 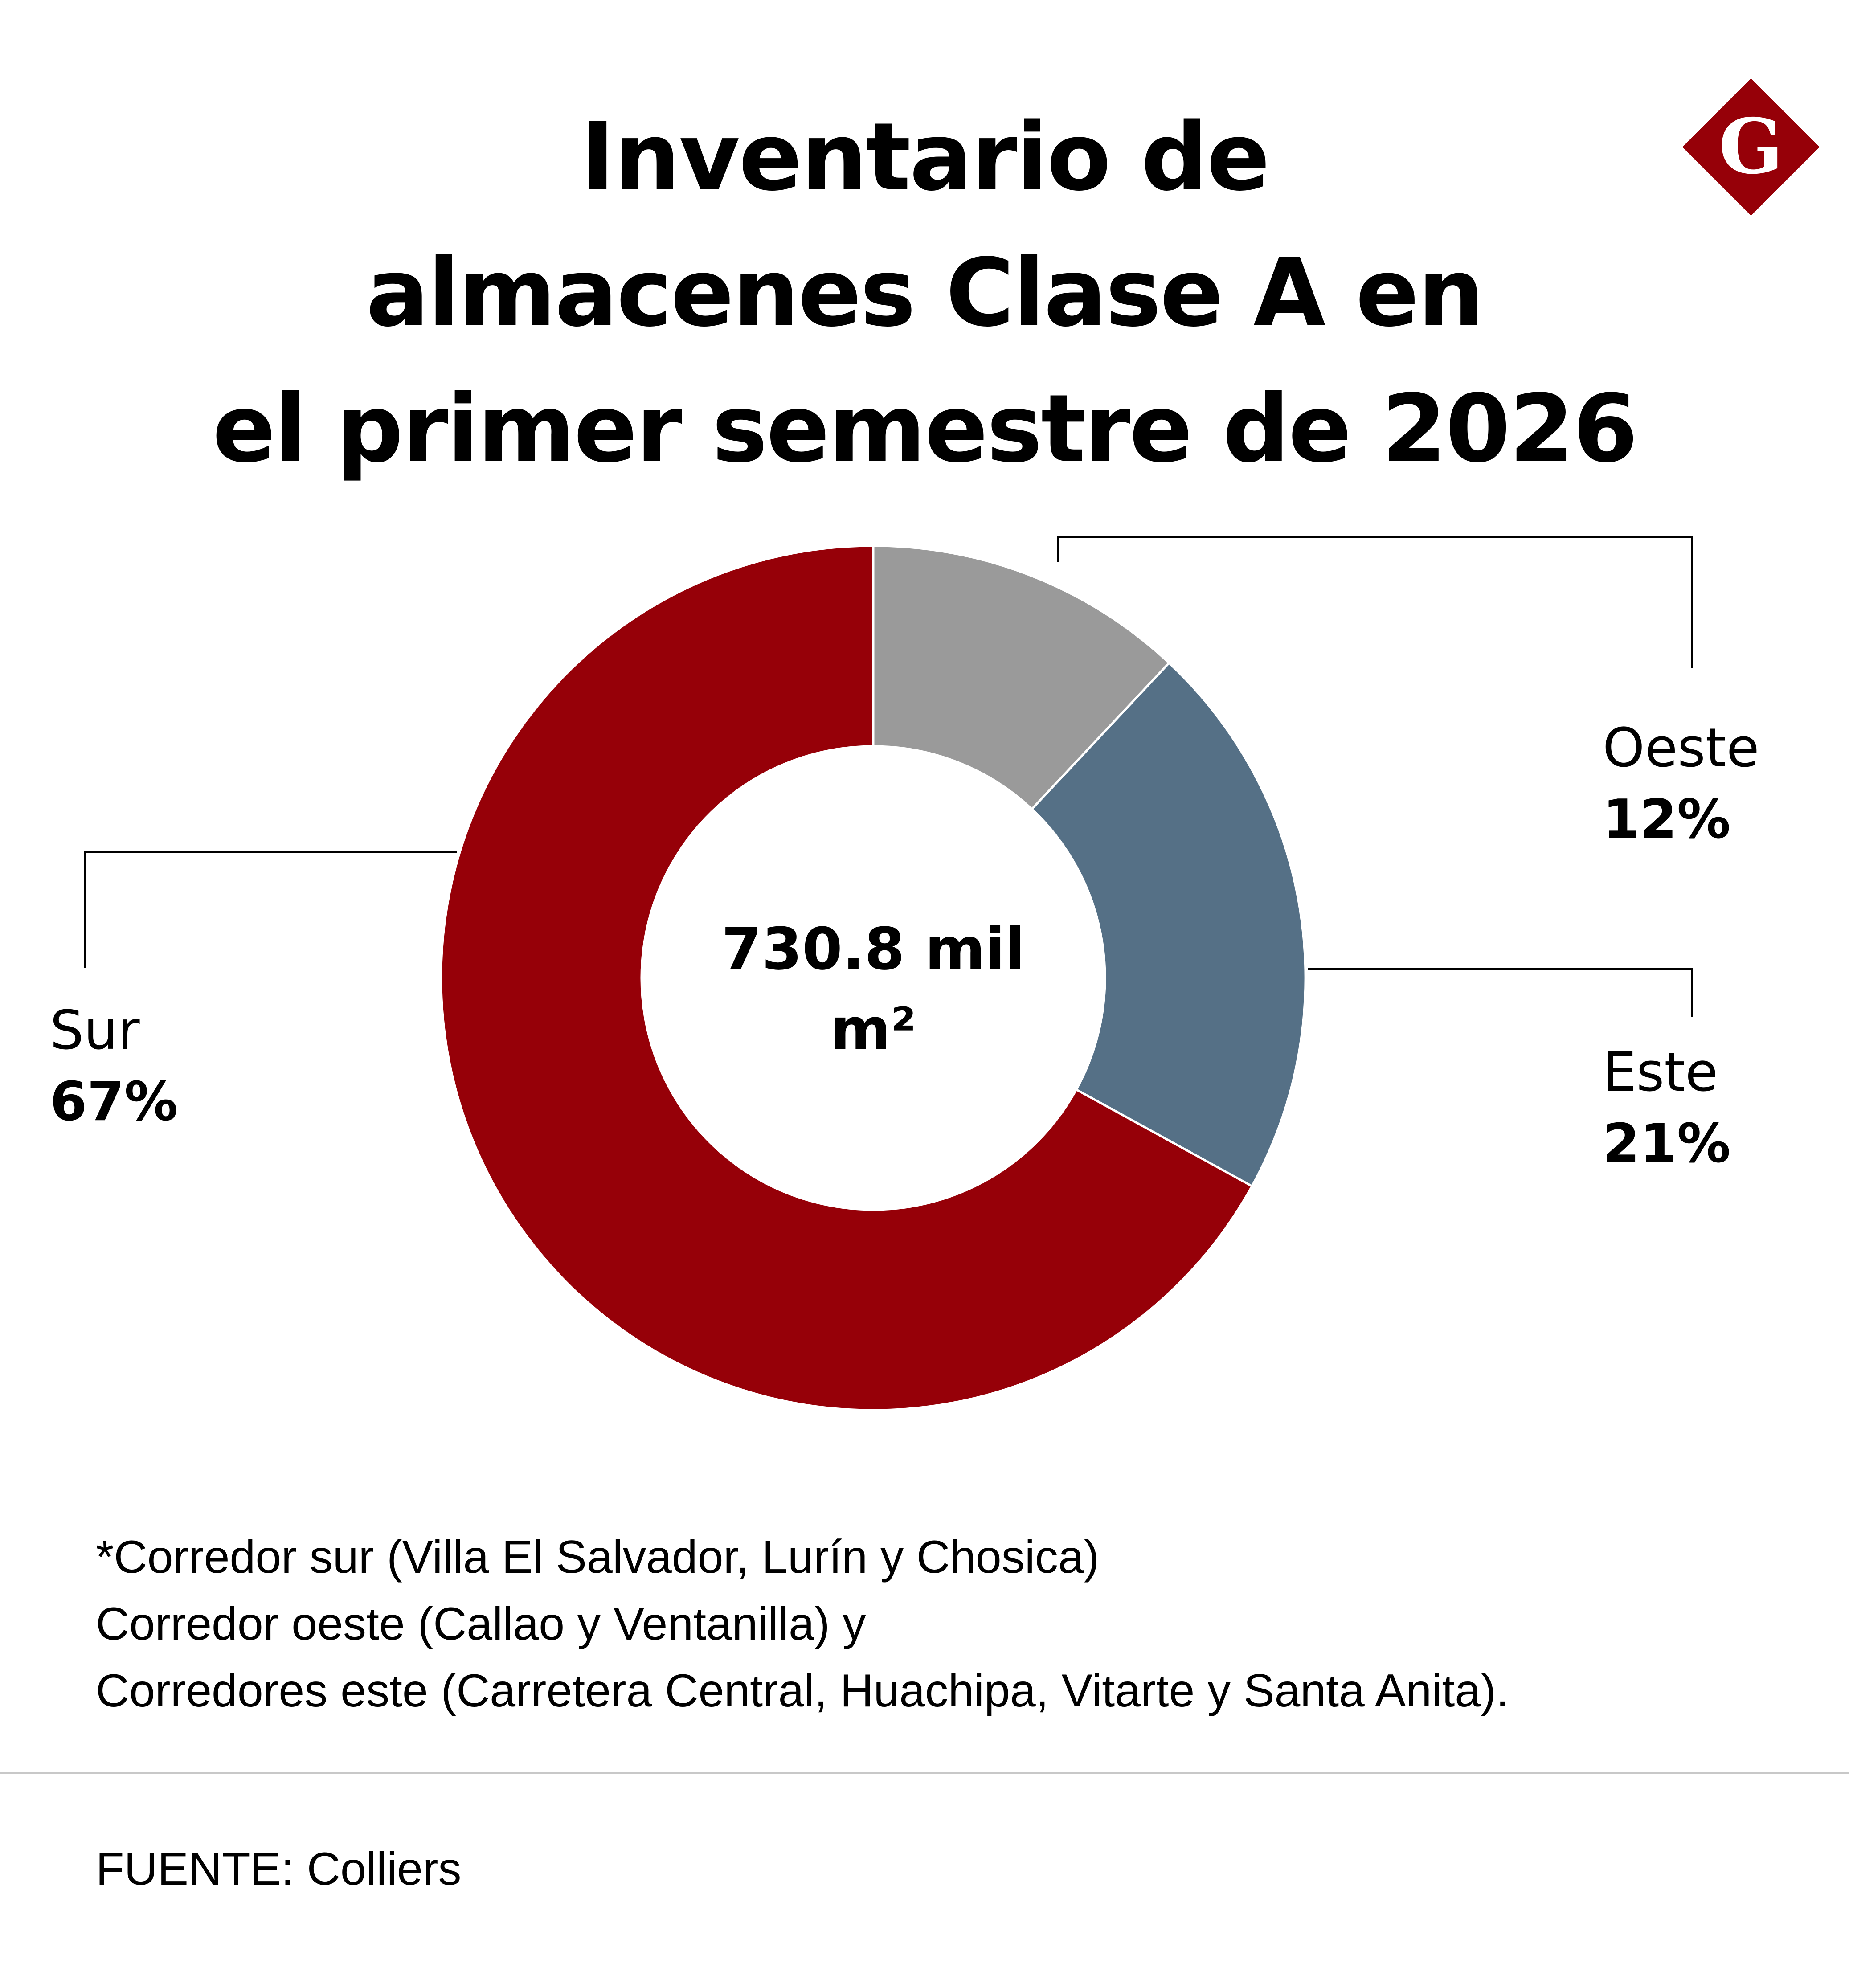 What do you see at coordinates (925, 157) in the screenshot?
I see `chart-title-line-1: Inventario de` at bounding box center [925, 157].